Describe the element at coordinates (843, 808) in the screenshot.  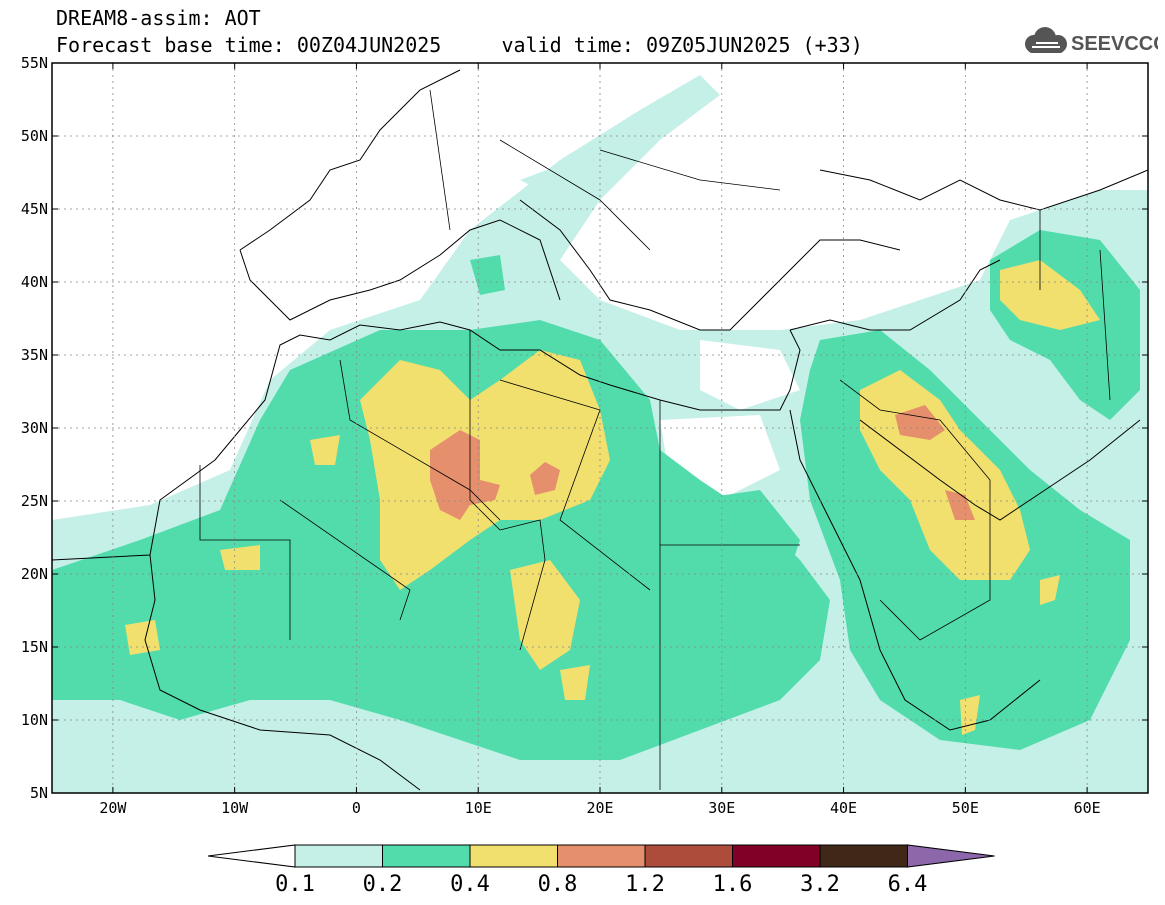
I see `lon-label: 40E` at that location.